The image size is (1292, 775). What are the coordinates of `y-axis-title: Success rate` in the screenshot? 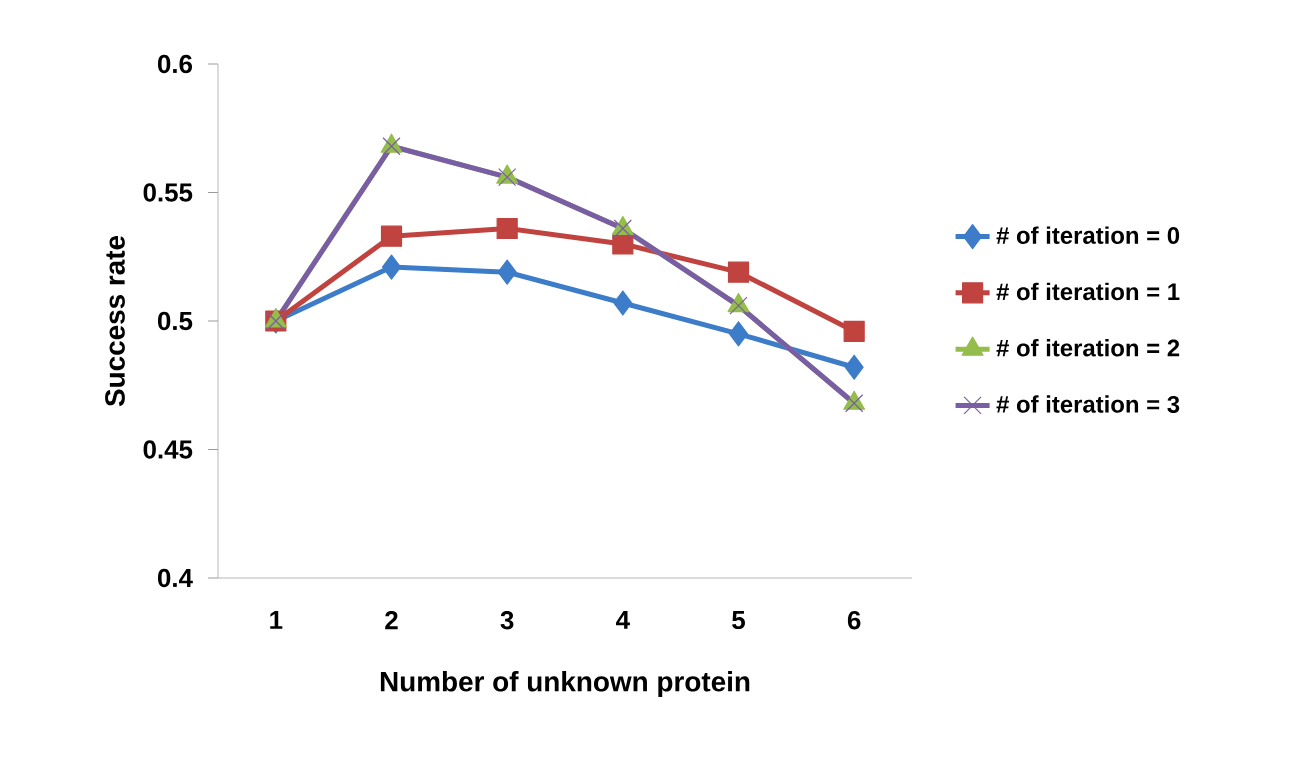 It's located at (115, 321).